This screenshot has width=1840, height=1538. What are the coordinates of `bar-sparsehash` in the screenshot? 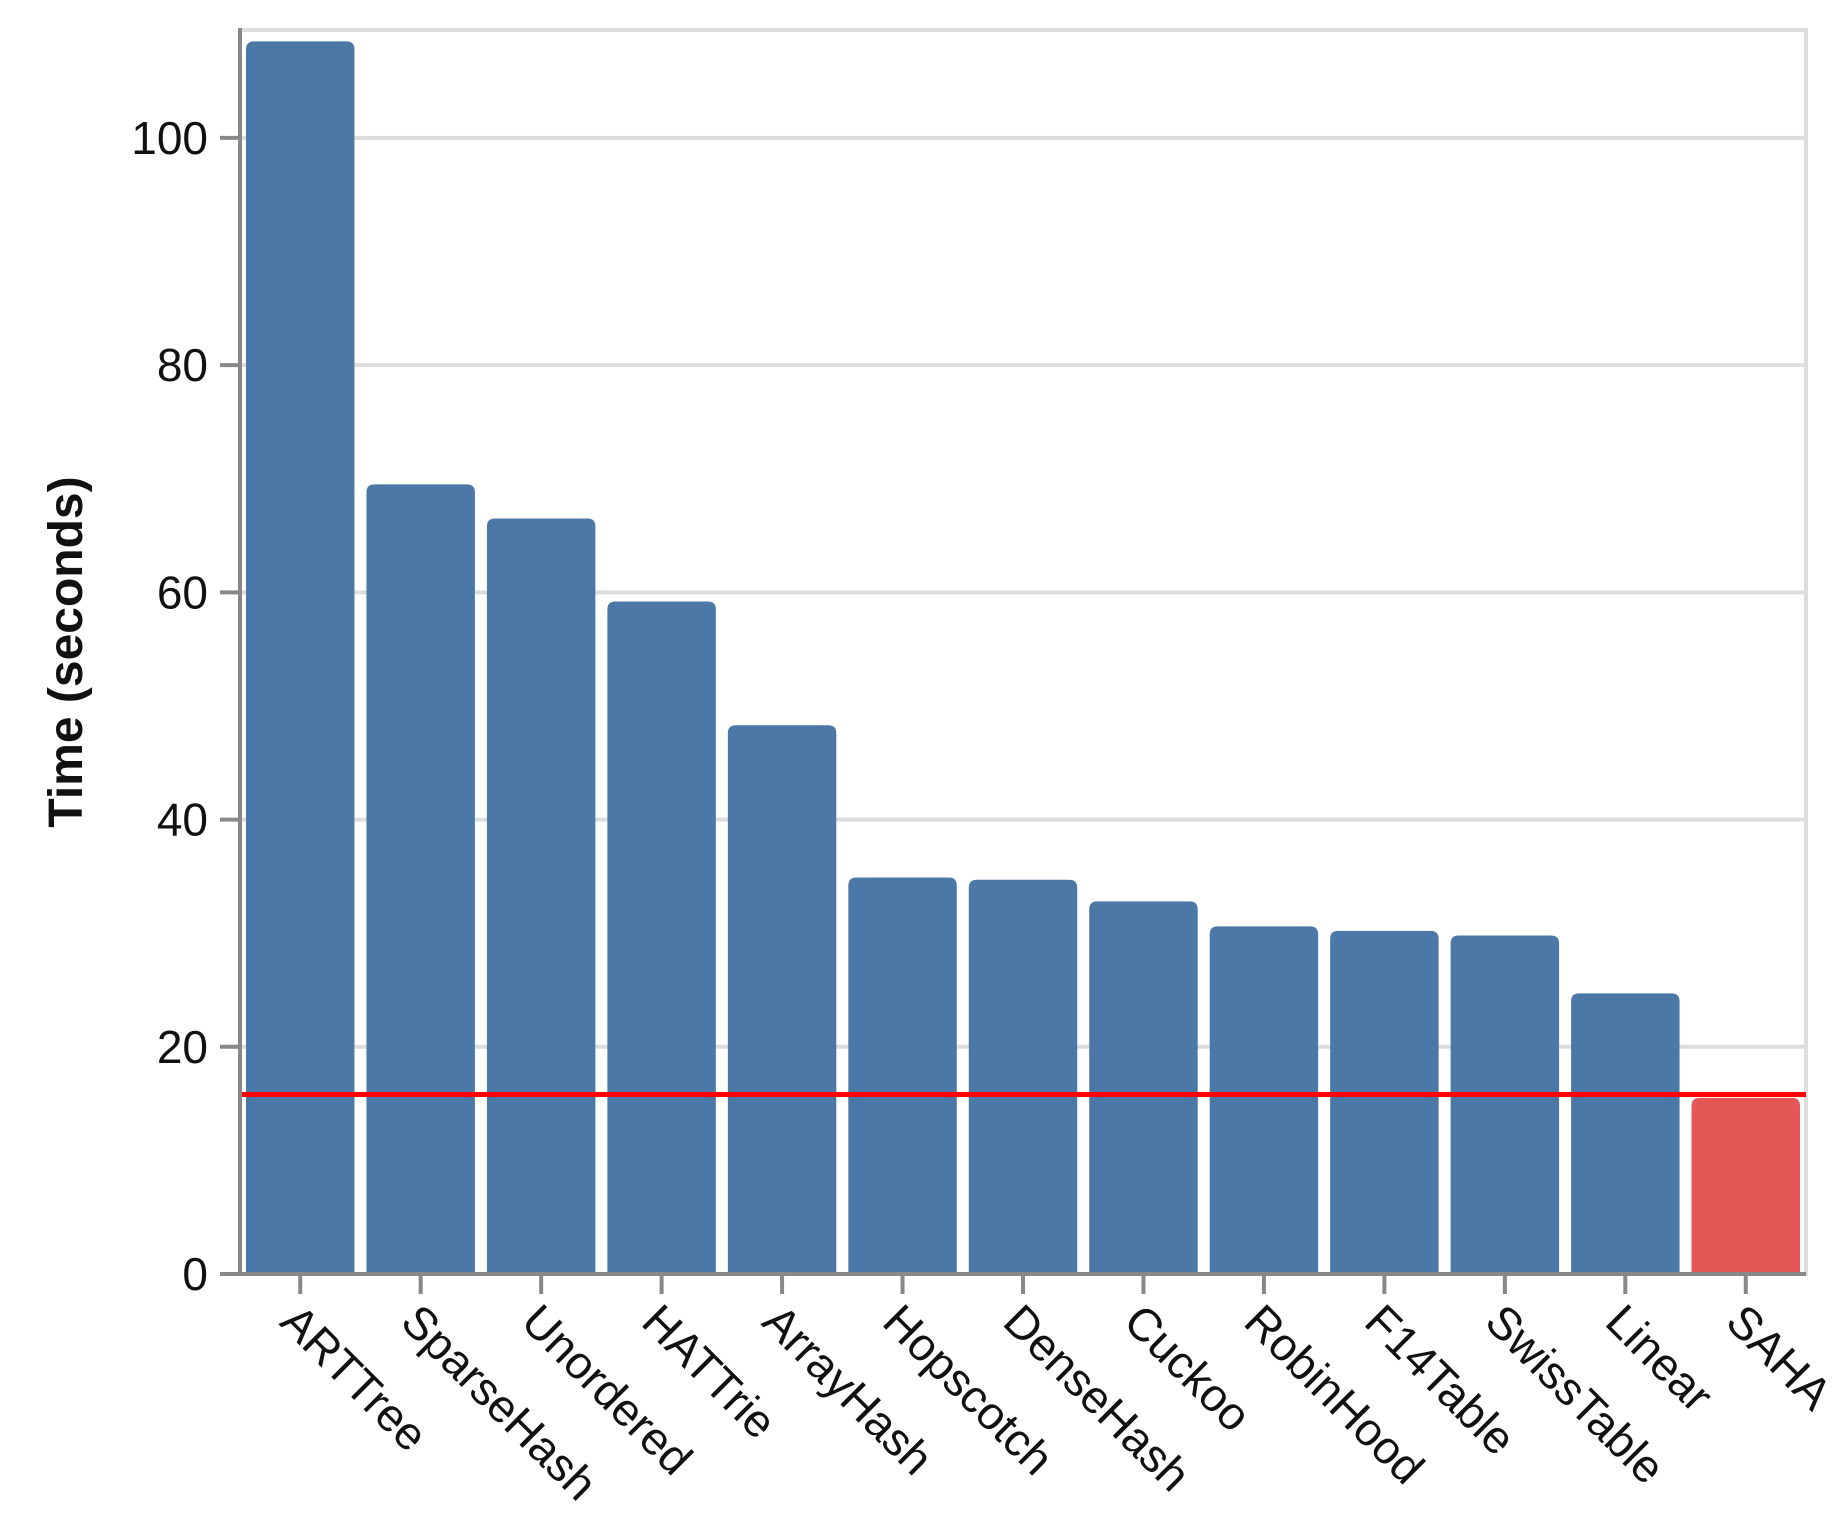 It's located at (420, 879).